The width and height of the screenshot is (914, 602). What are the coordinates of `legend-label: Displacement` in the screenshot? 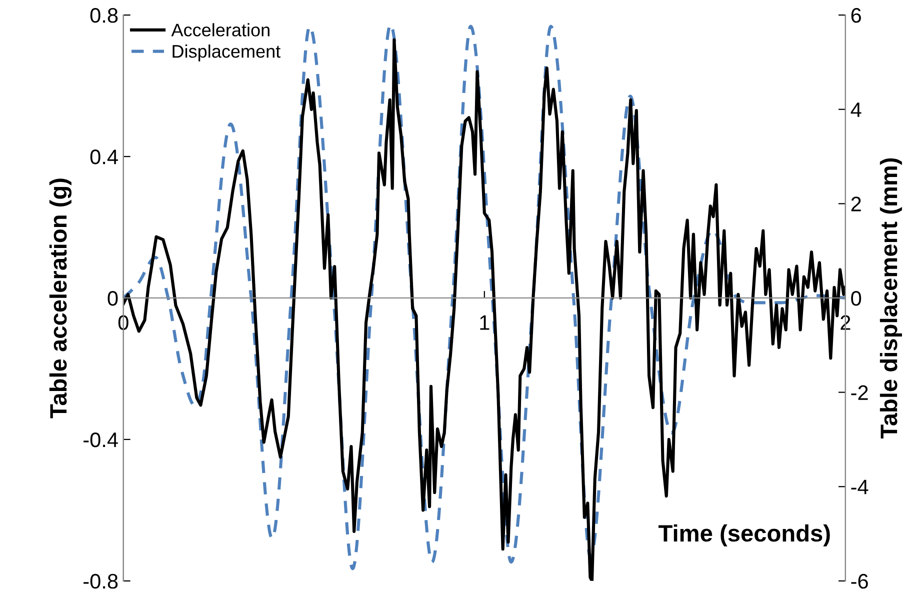 It's located at (226, 53).